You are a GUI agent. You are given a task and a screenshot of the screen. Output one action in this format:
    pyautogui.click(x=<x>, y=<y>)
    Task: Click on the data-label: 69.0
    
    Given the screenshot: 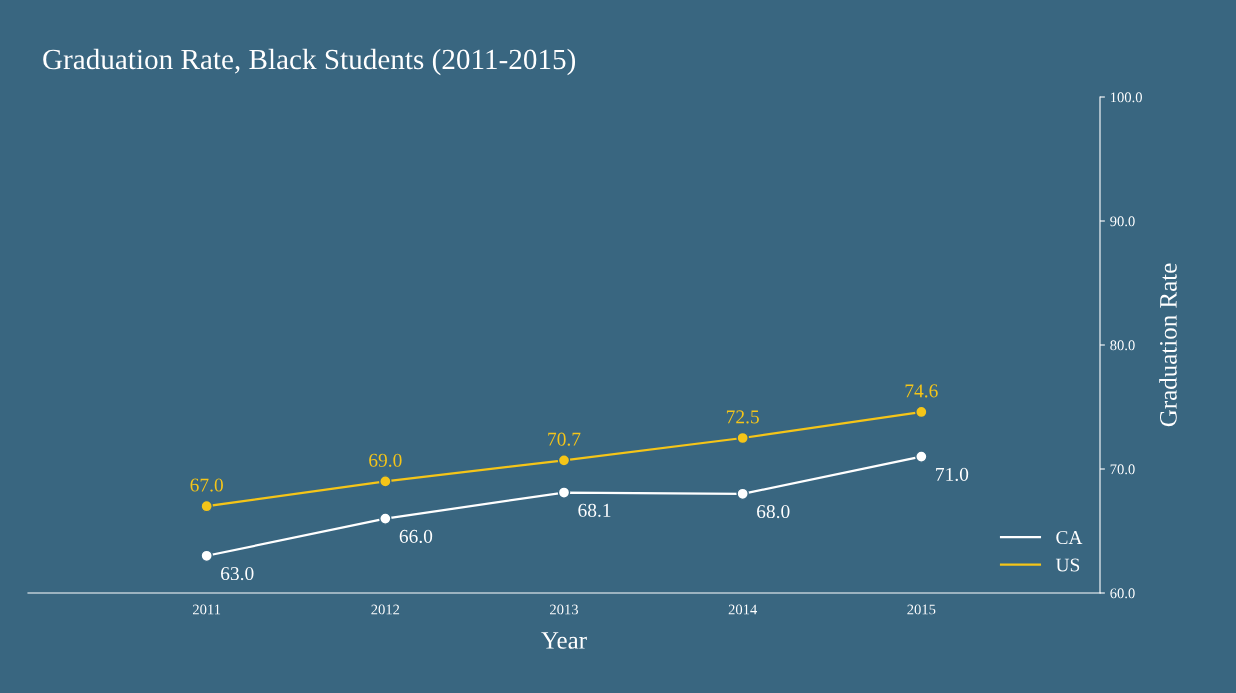 What is the action you would take?
    pyautogui.click(x=385, y=460)
    